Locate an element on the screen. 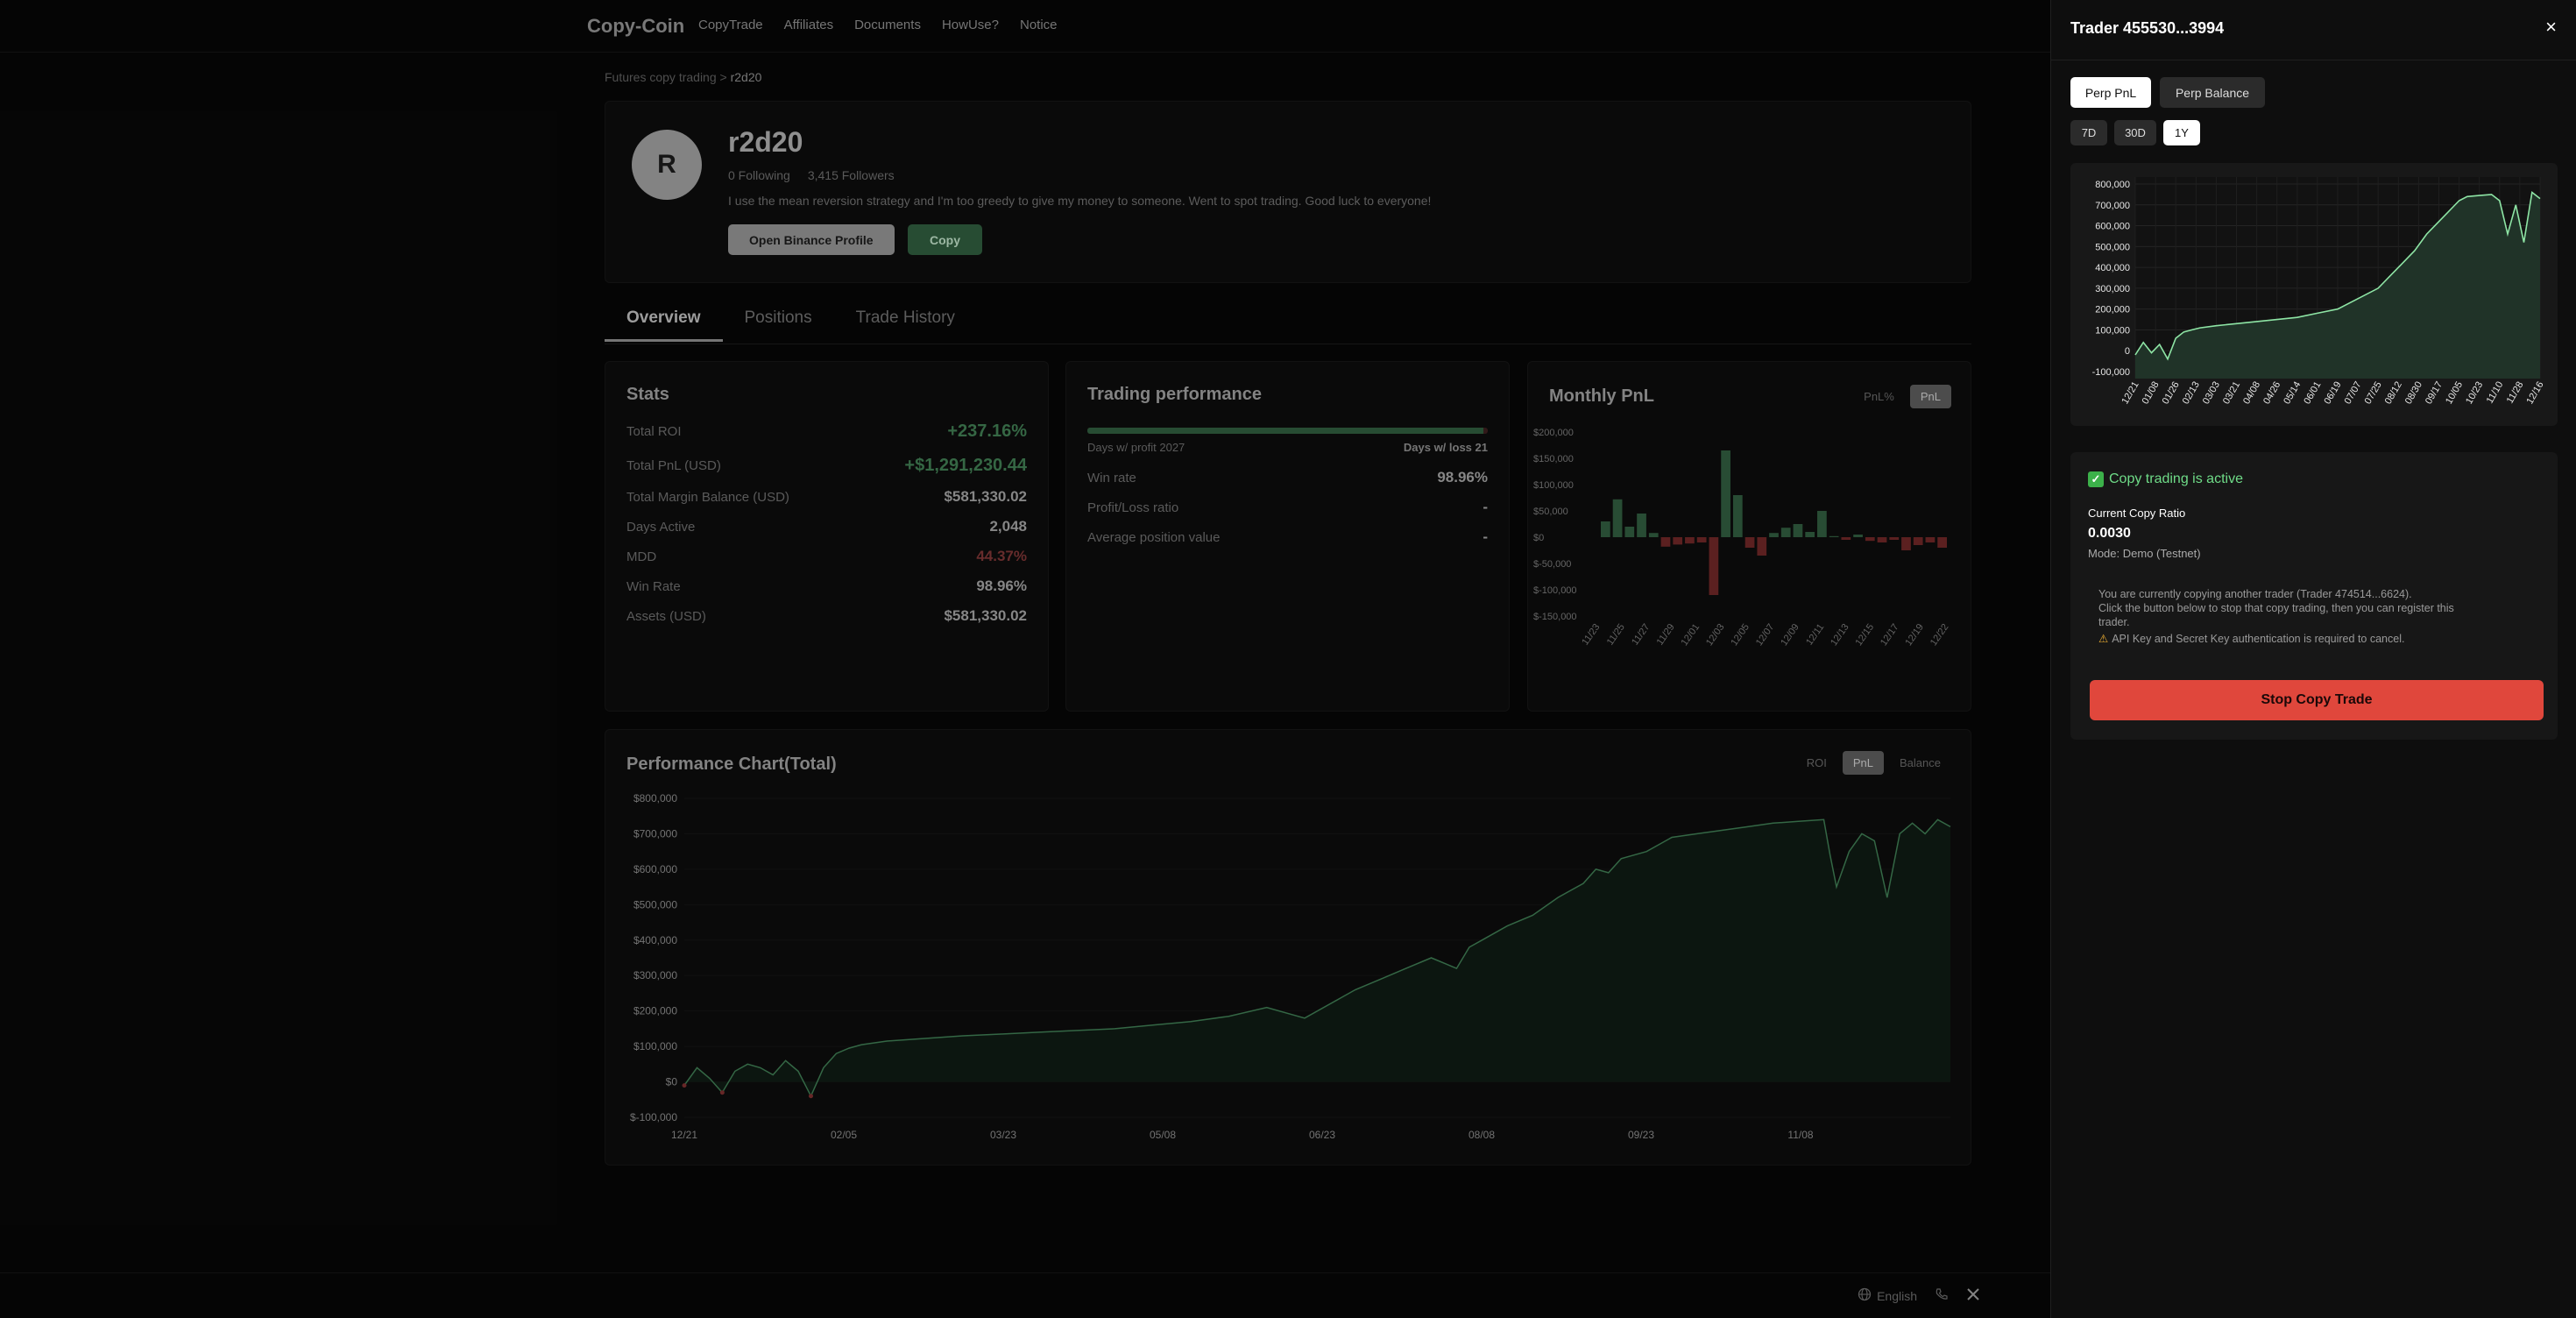  nav-link-documents: Documents is located at coordinates (887, 25).